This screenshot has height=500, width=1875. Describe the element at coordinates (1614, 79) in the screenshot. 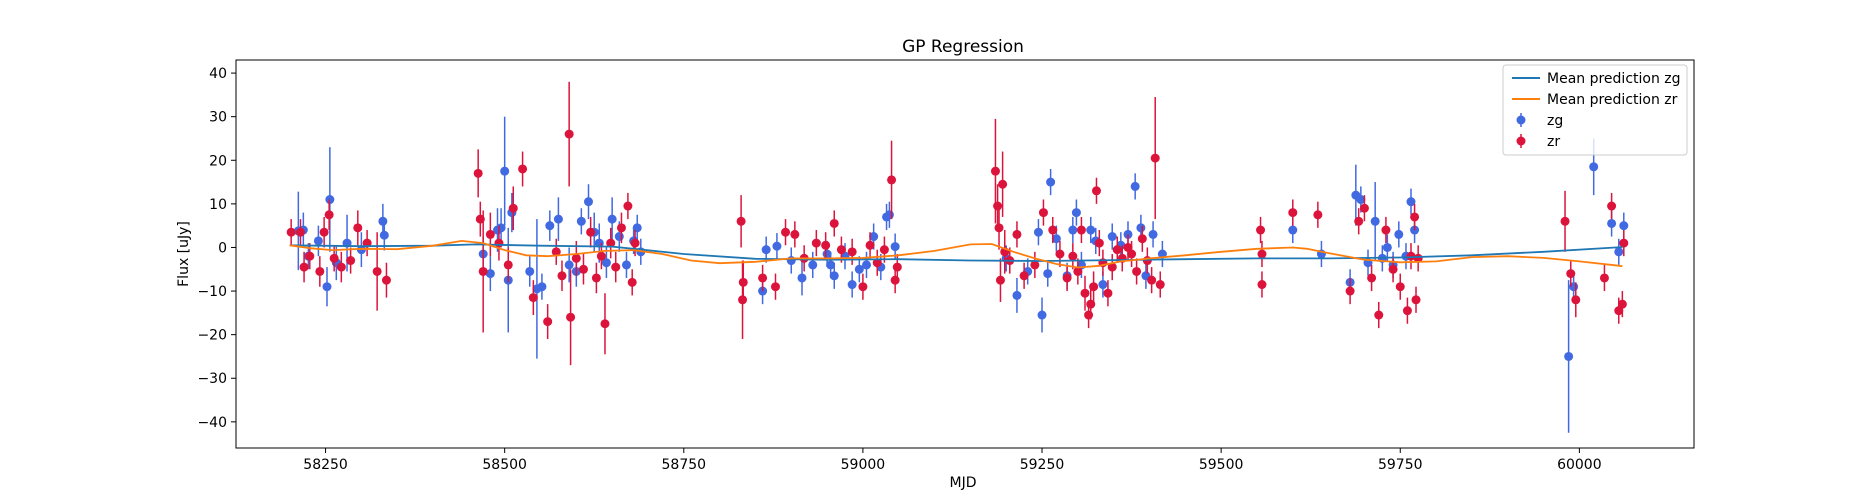

I see `legend-label-zg-mean: Mean prediction zg` at that location.